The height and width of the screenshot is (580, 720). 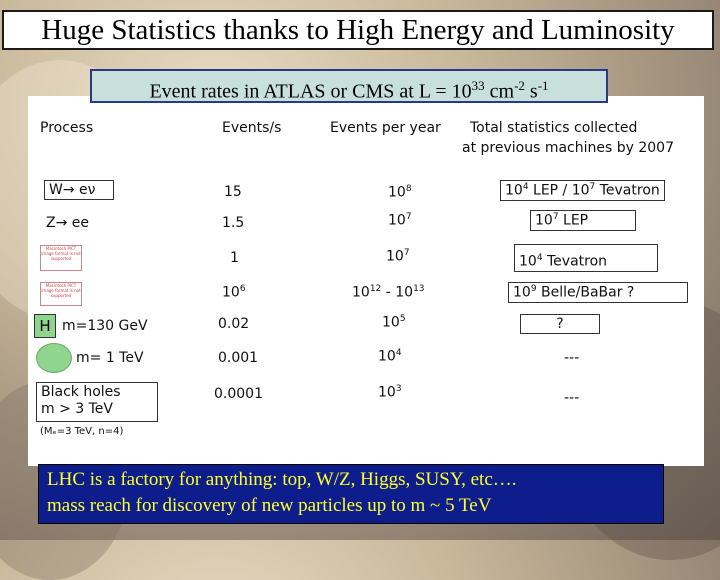 I want to click on rate-cell: 0.001, so click(x=238, y=358).